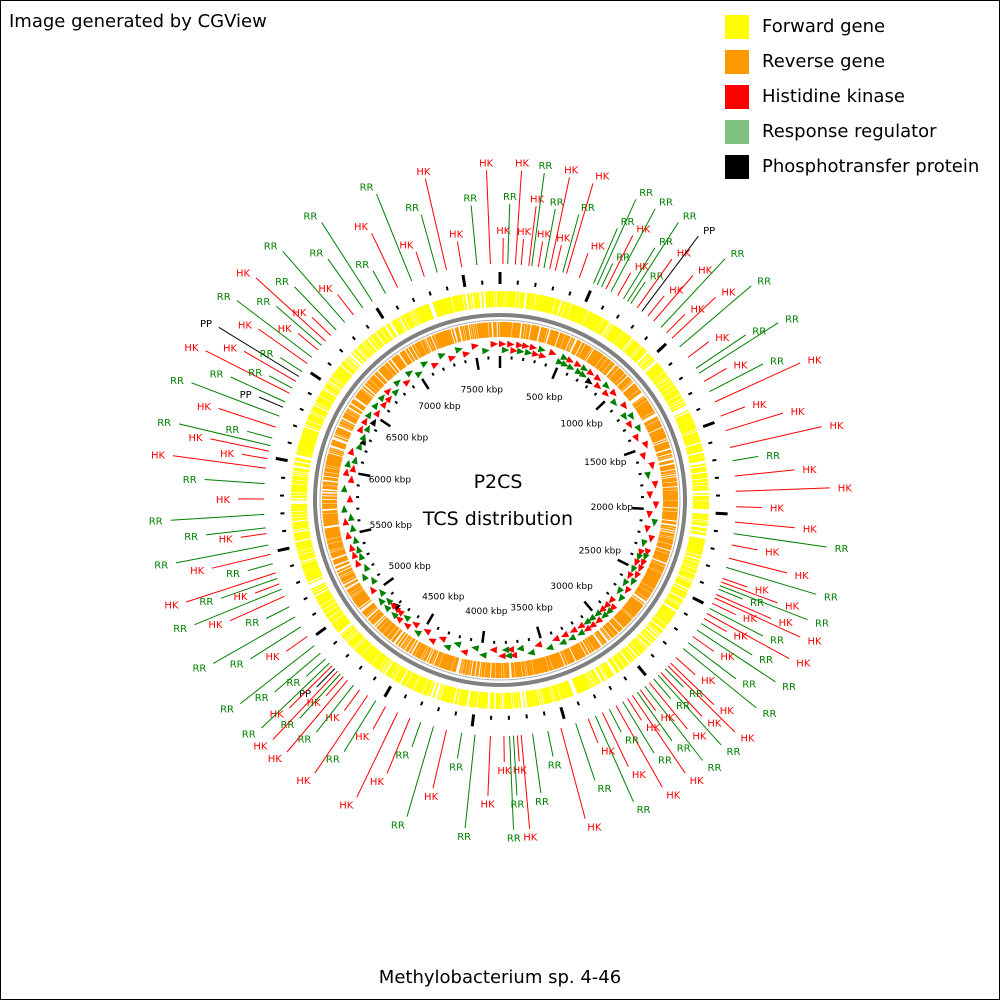 Image resolution: width=1000 pixels, height=1000 pixels. Describe the element at coordinates (824, 26) in the screenshot. I see `legend-label: Forward gene` at that location.